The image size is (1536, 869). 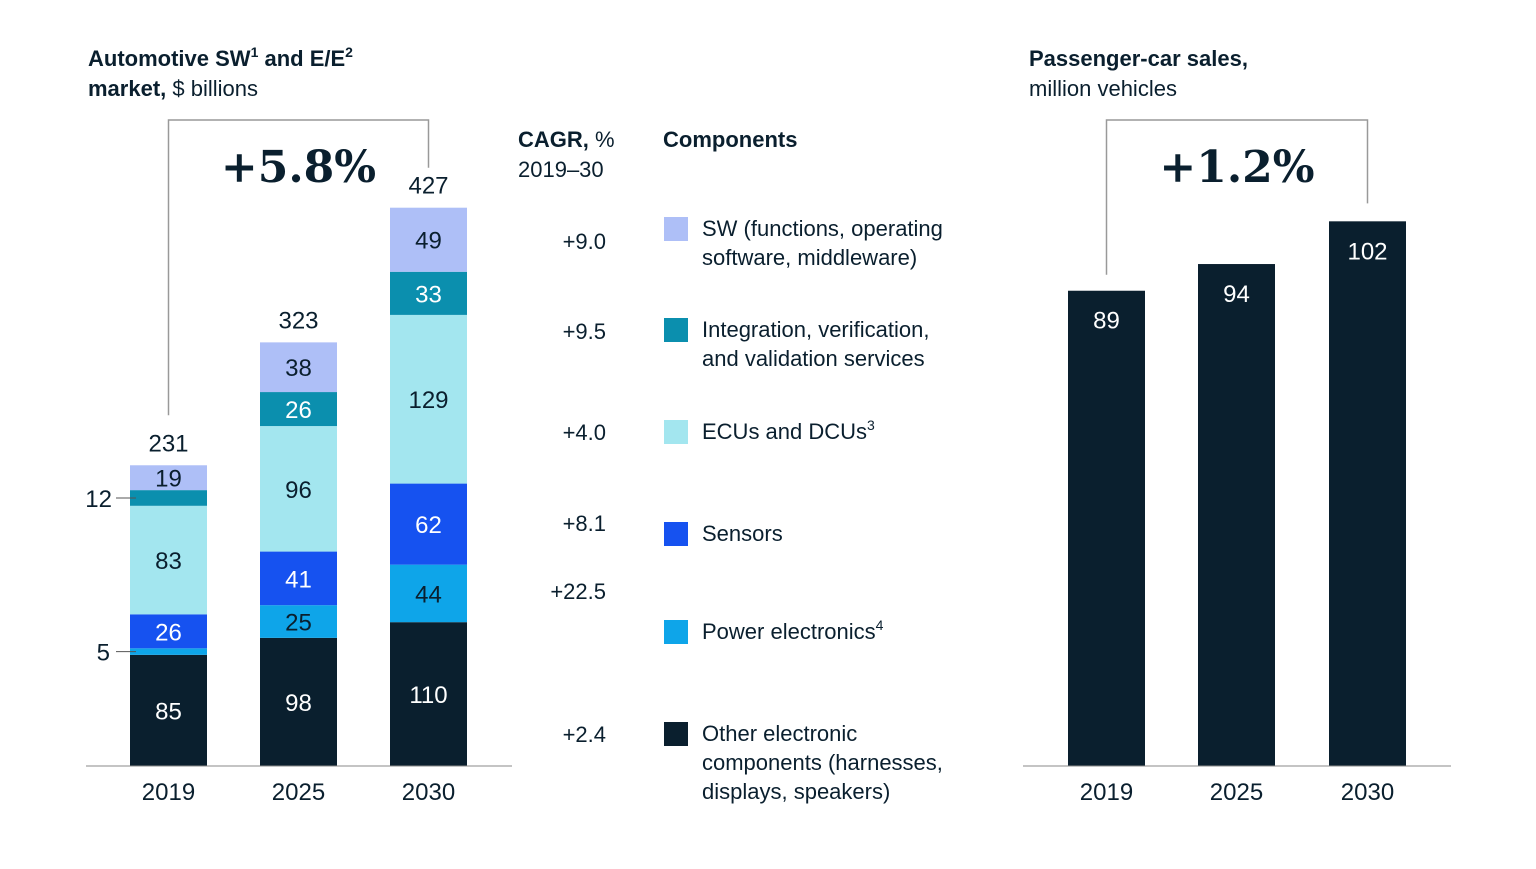 What do you see at coordinates (1138, 58) in the screenshot?
I see `sales-chart-title: Passenger-car sales,` at bounding box center [1138, 58].